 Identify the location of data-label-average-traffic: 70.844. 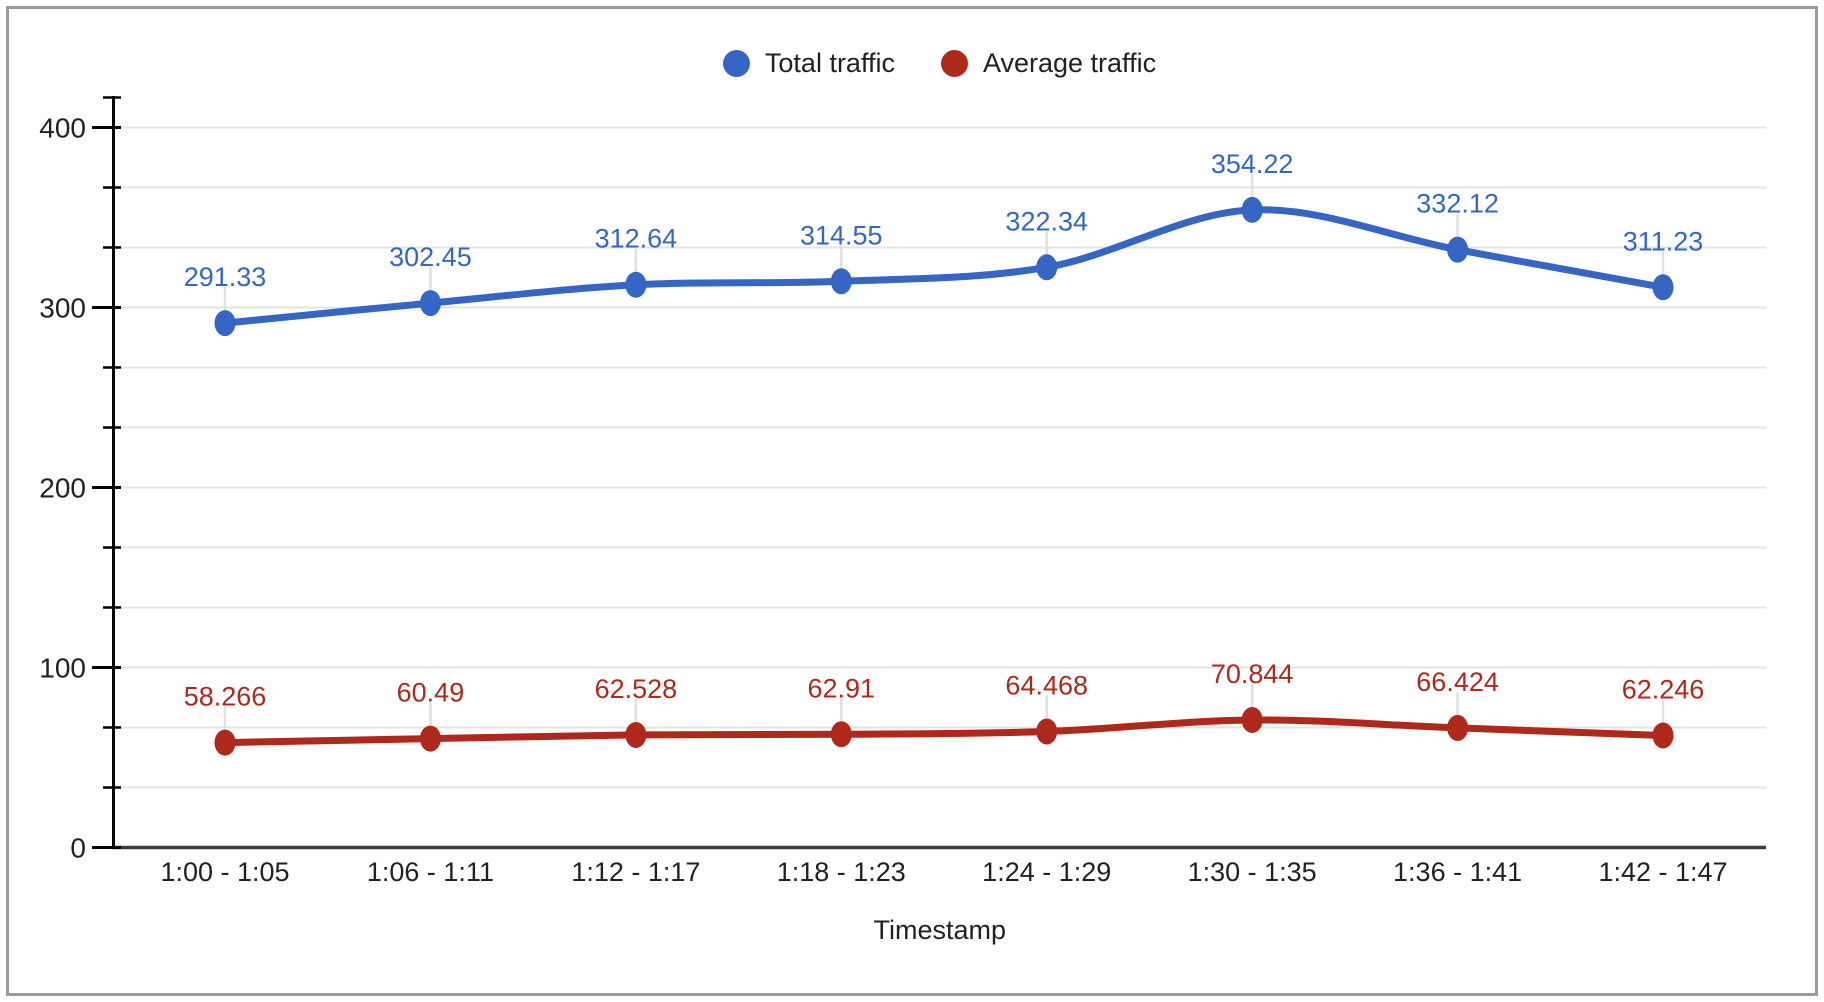
(1252, 674).